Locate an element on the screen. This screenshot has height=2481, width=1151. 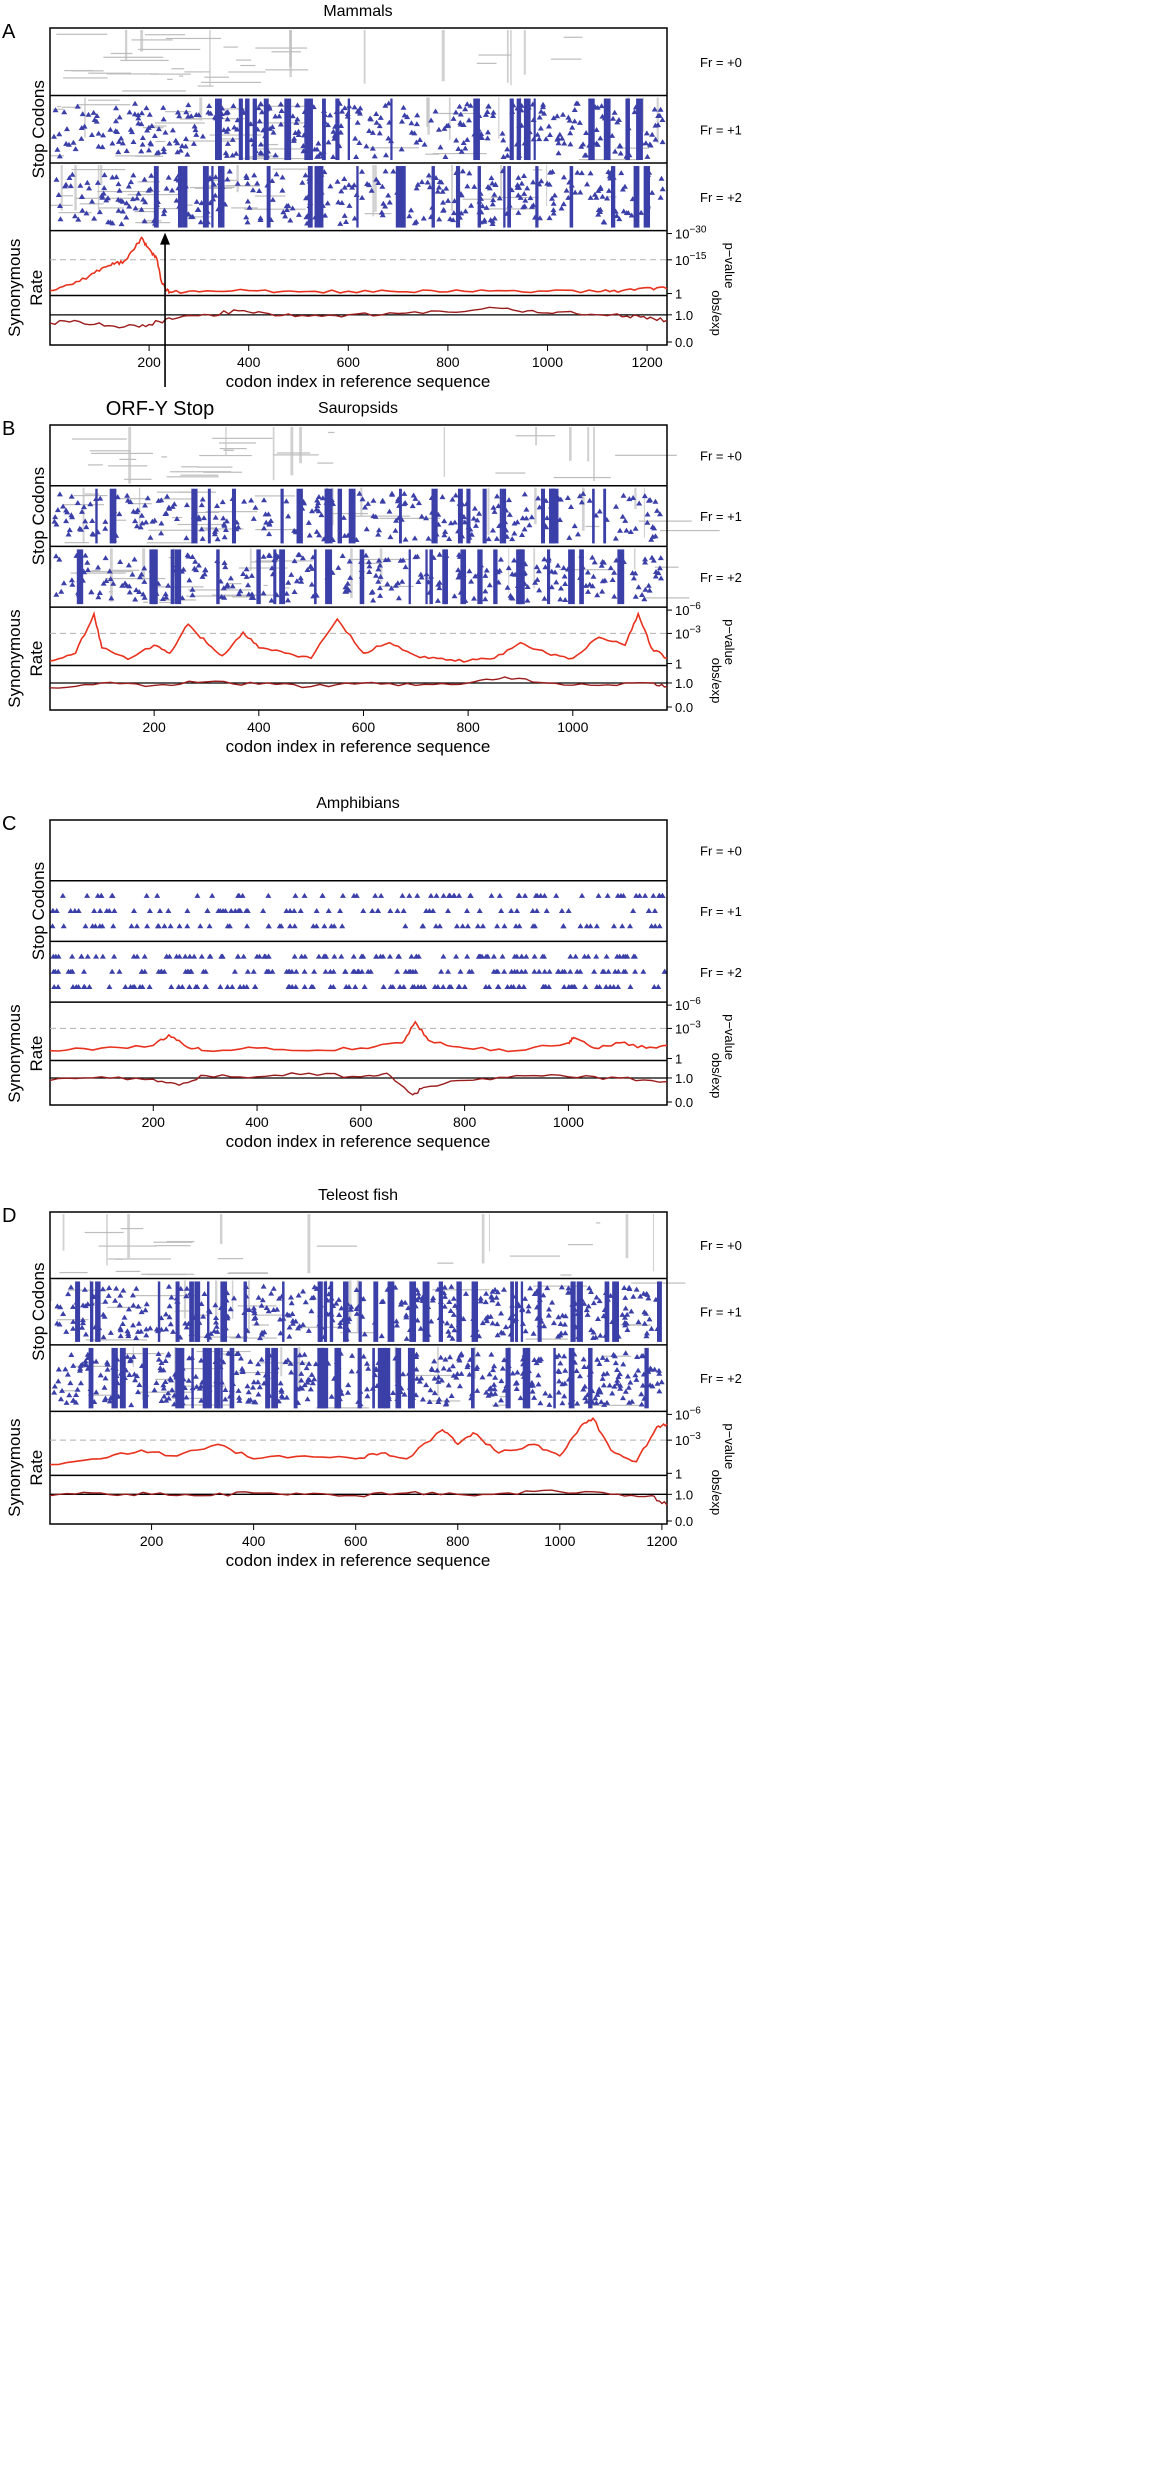
obsexp-series-line is located at coordinates (358, 1084).